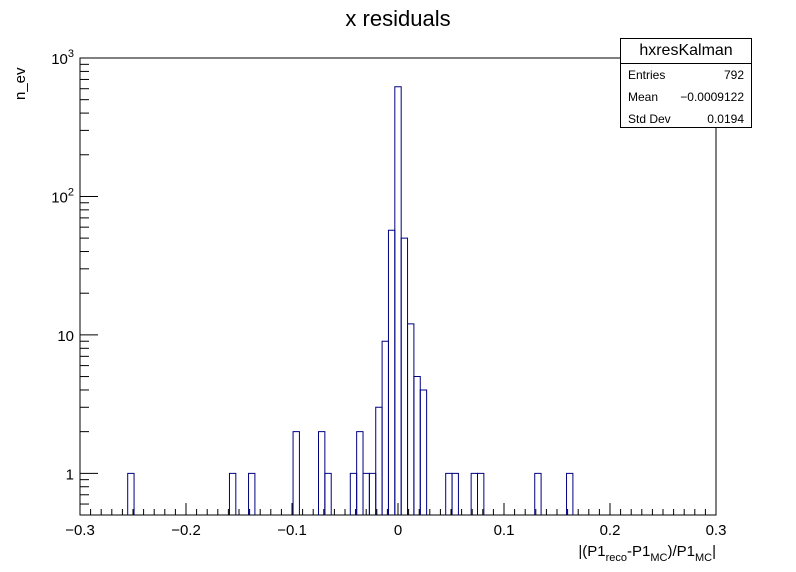  What do you see at coordinates (398, 18) in the screenshot?
I see `chart-title: x residuals` at bounding box center [398, 18].